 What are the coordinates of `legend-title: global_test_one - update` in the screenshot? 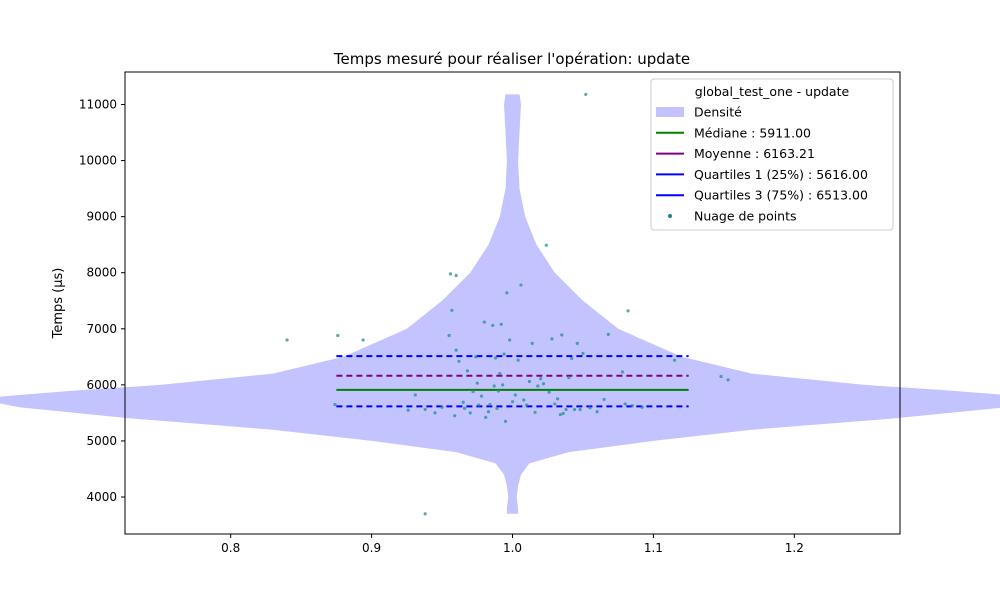 It's located at (772, 91).